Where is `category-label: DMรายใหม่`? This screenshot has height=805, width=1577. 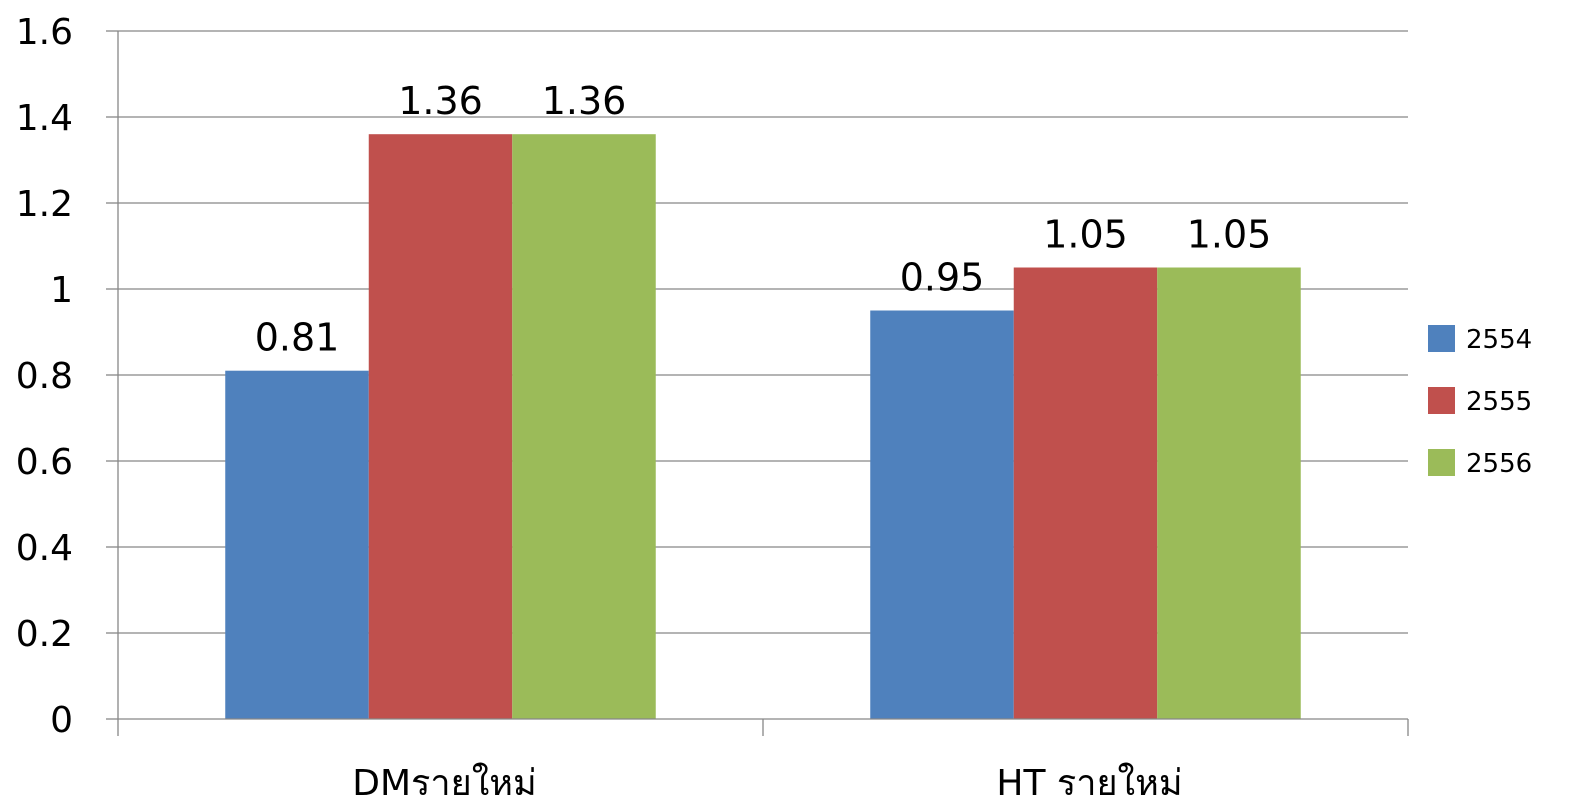
category-label: DMรายใหม่ is located at coordinates (444, 783).